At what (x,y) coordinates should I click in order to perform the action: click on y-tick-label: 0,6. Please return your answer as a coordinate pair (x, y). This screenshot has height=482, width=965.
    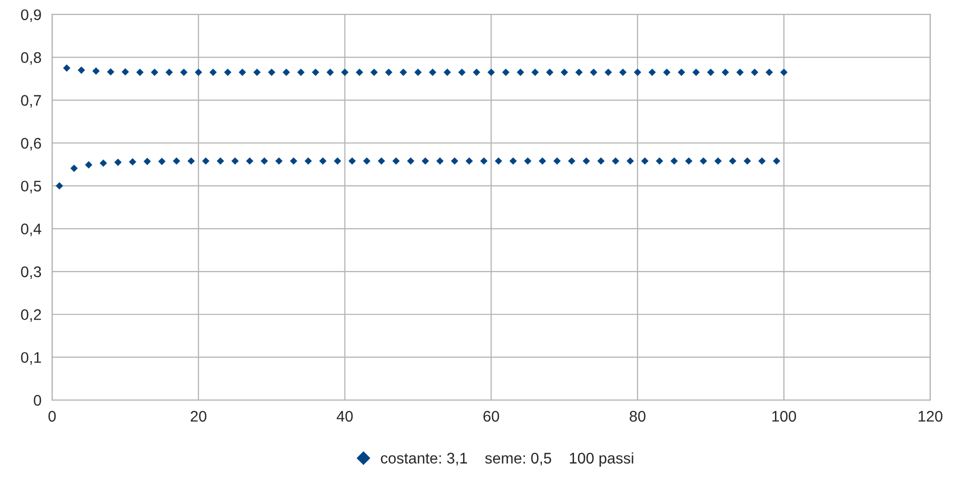
    Looking at the image, I should click on (31, 144).